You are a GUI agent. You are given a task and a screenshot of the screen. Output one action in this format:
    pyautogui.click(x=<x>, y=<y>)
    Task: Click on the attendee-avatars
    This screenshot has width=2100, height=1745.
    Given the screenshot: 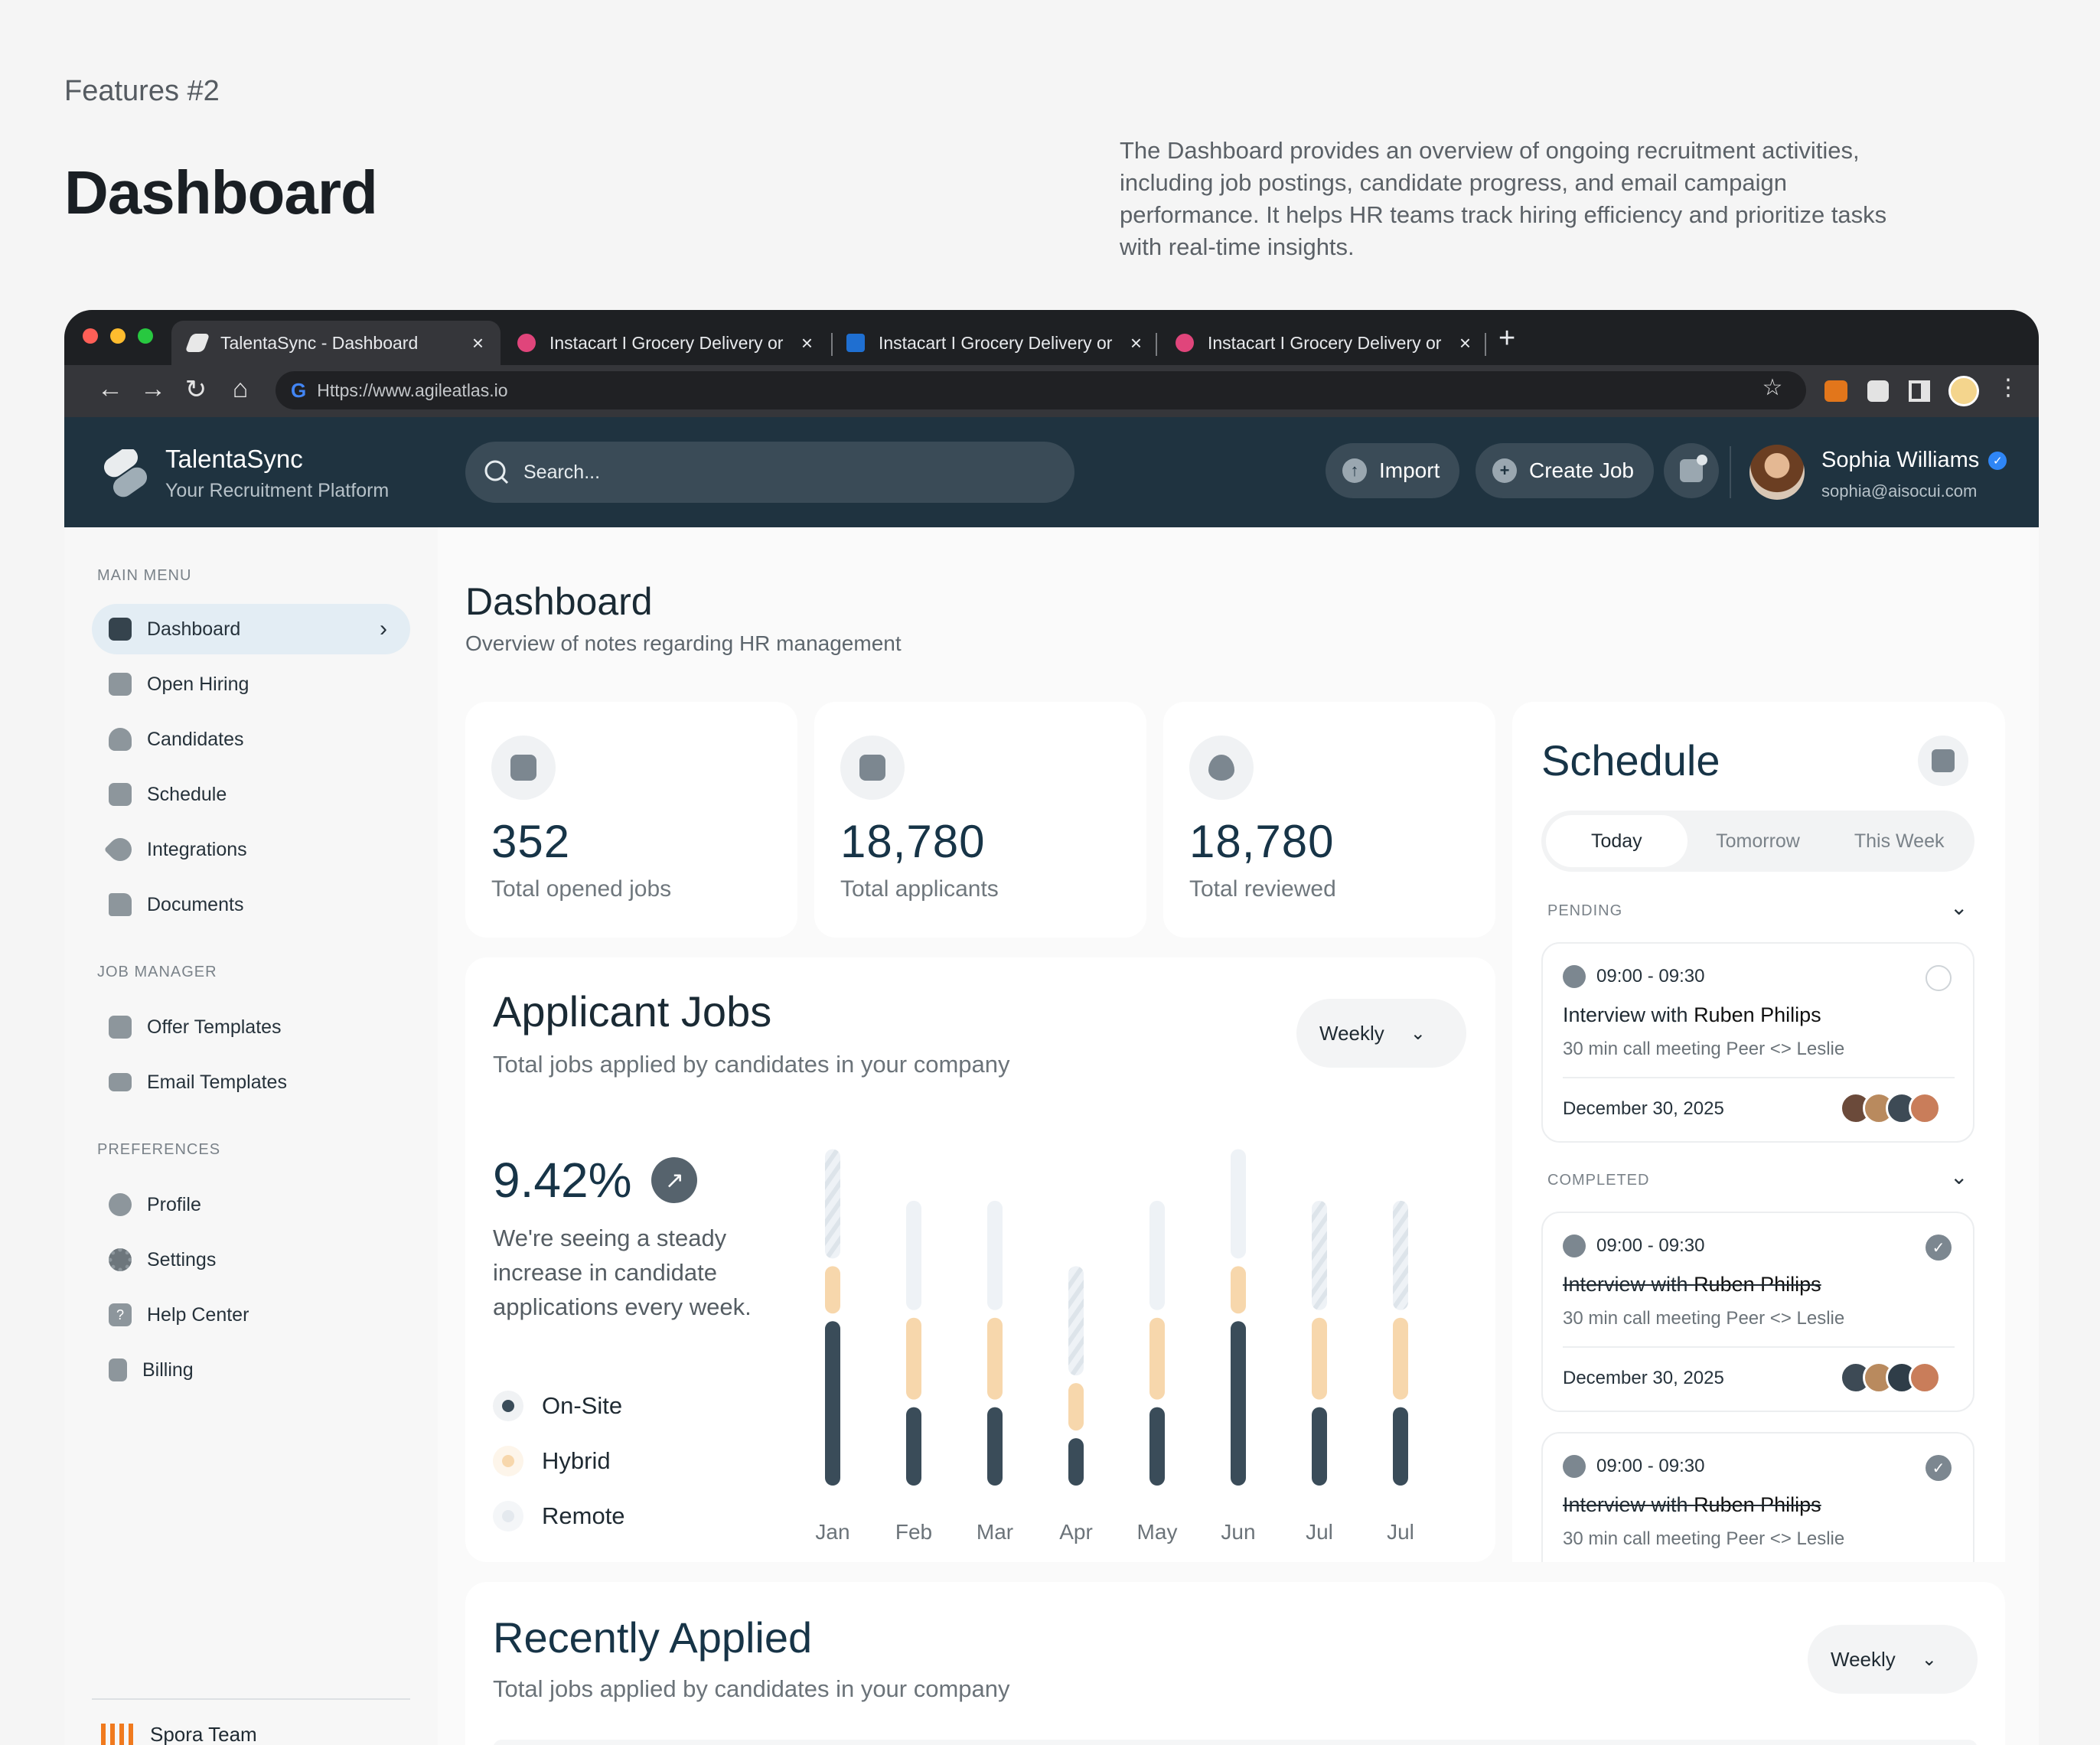 What is the action you would take?
    pyautogui.click(x=1890, y=1108)
    